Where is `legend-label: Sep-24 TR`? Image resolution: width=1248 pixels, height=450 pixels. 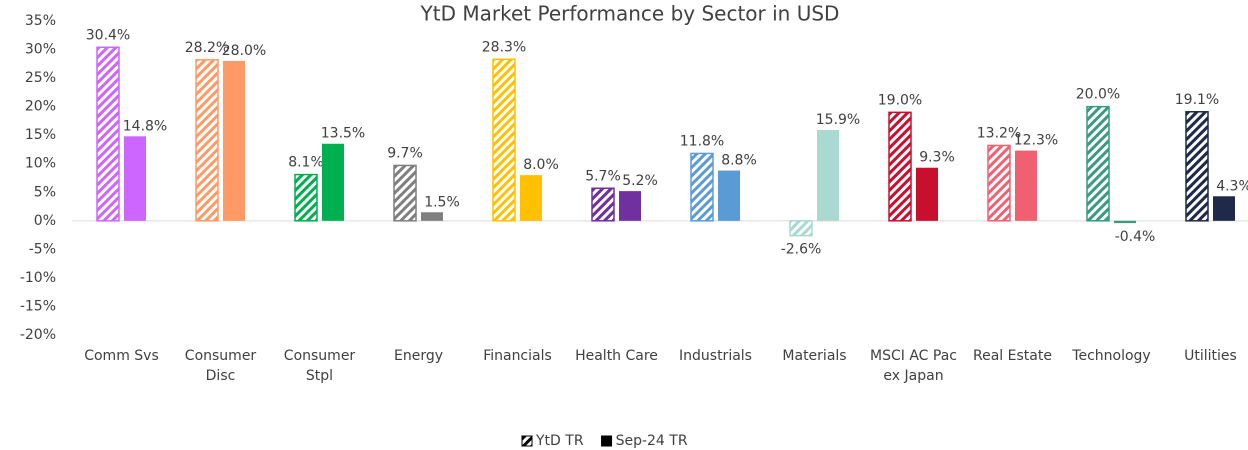 legend-label: Sep-24 TR is located at coordinates (652, 441).